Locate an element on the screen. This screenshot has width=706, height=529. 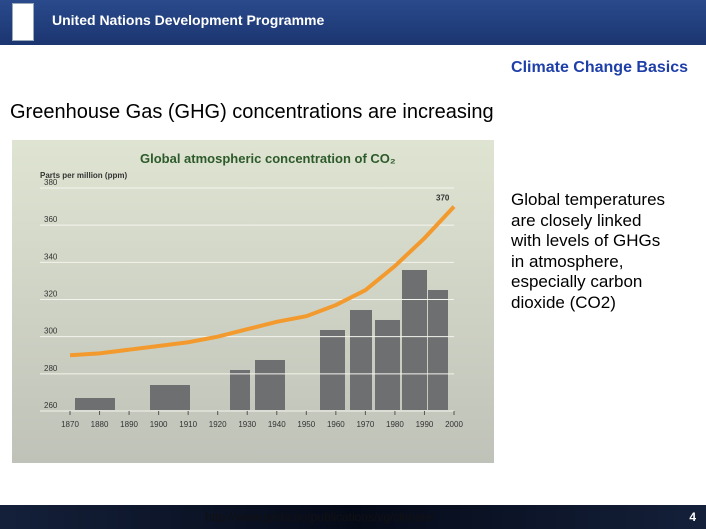
chart-title: Global atmospheric concentration of CO₂ is located at coordinates (268, 158).